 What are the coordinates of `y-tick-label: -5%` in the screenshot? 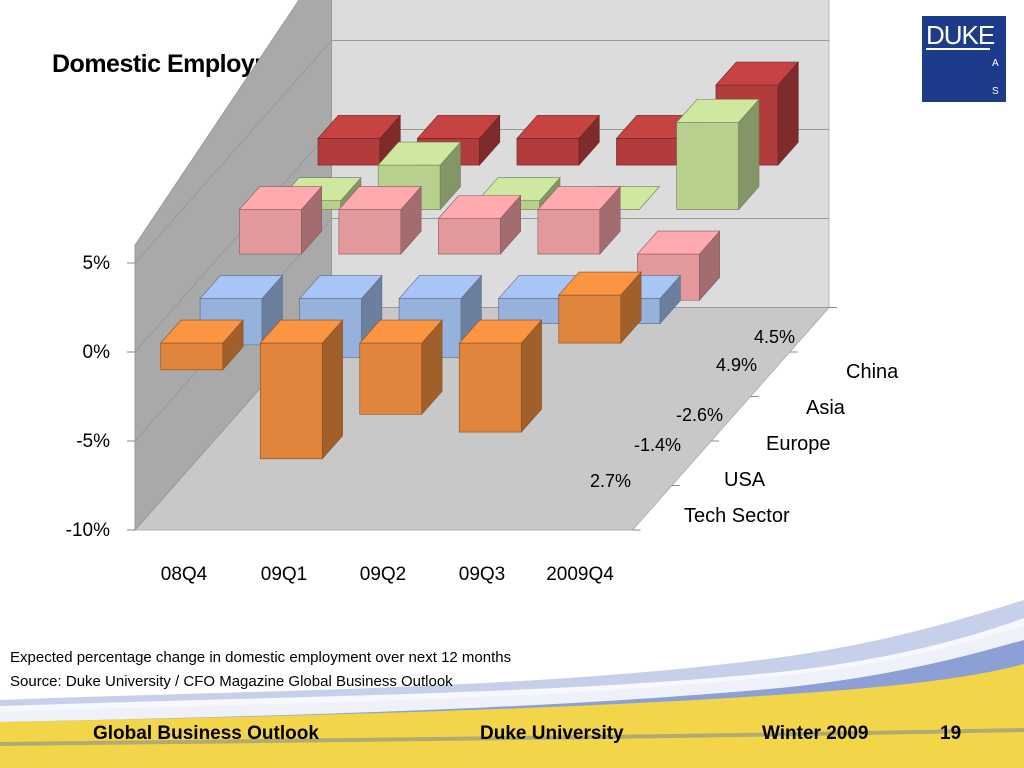 It's located at (93, 441).